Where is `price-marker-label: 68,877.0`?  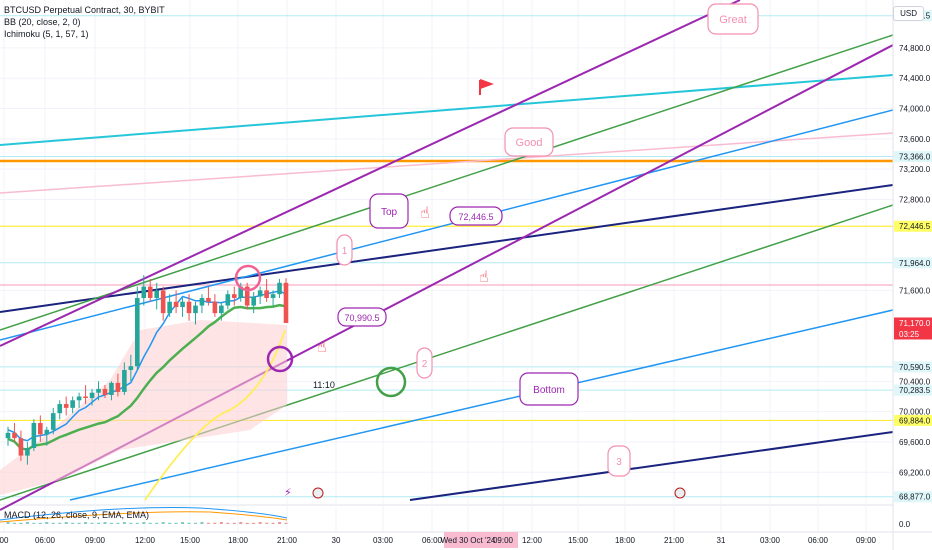 price-marker-label: 68,877.0 is located at coordinates (915, 497).